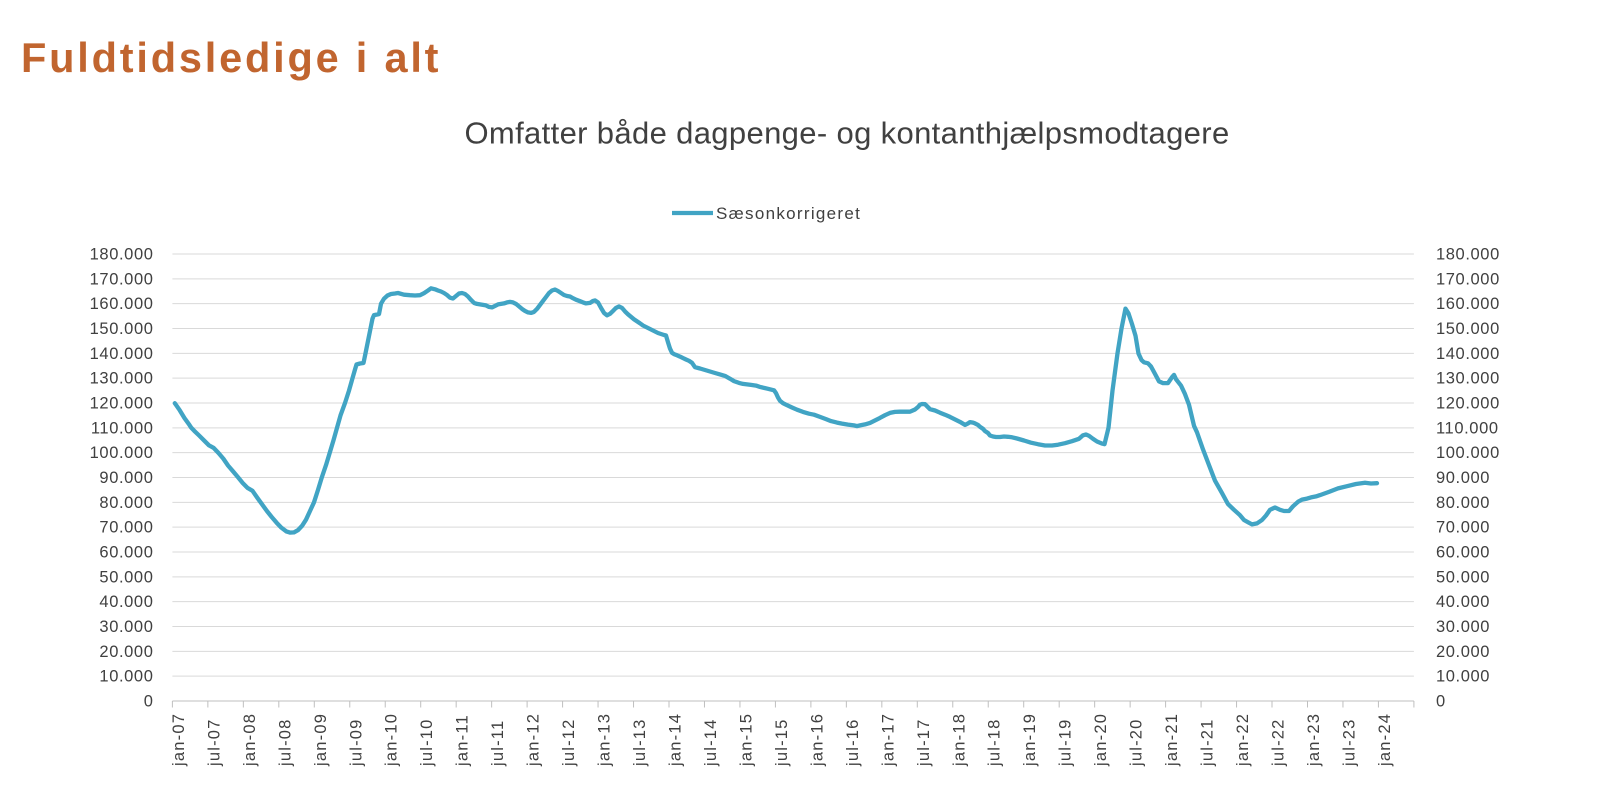 The height and width of the screenshot is (805, 1600). Describe the element at coordinates (427, 742) in the screenshot. I see `svg-text: jul-10` at that location.